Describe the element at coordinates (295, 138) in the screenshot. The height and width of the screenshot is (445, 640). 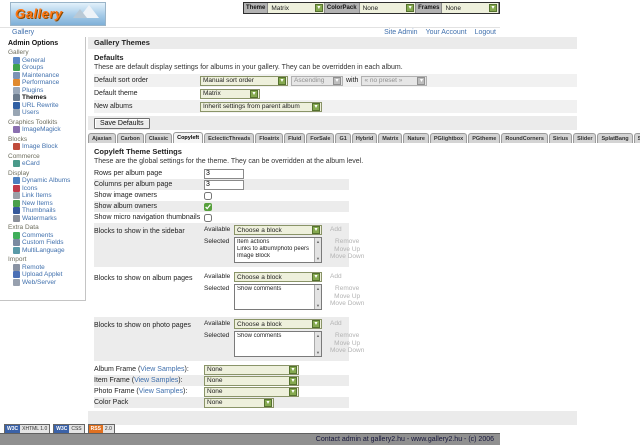
I see `tab-fluid: Fluid` at that location.